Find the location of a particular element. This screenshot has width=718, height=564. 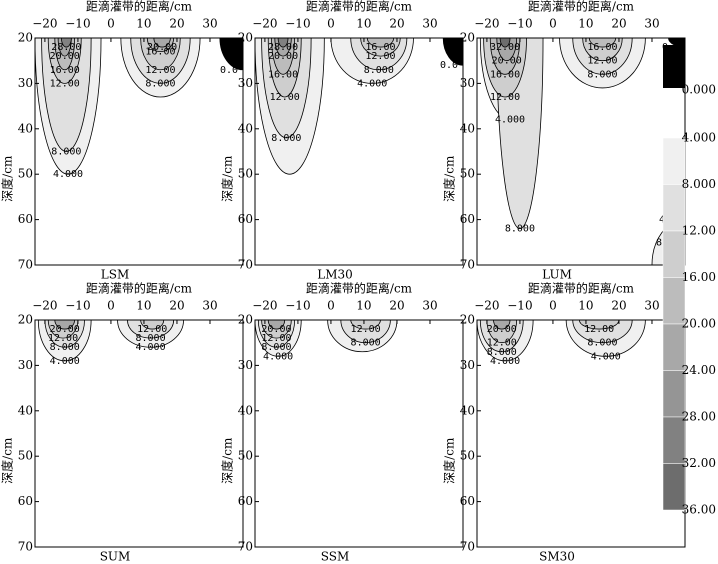

colorbar-label: 28.00 is located at coordinates (699, 417).